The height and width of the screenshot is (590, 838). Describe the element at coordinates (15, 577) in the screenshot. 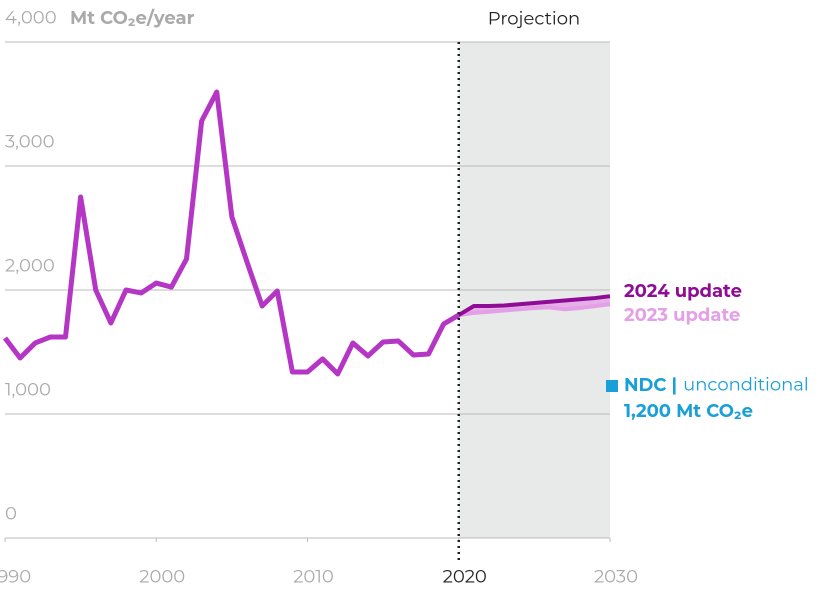

I see `x-tick-label: 1990` at that location.